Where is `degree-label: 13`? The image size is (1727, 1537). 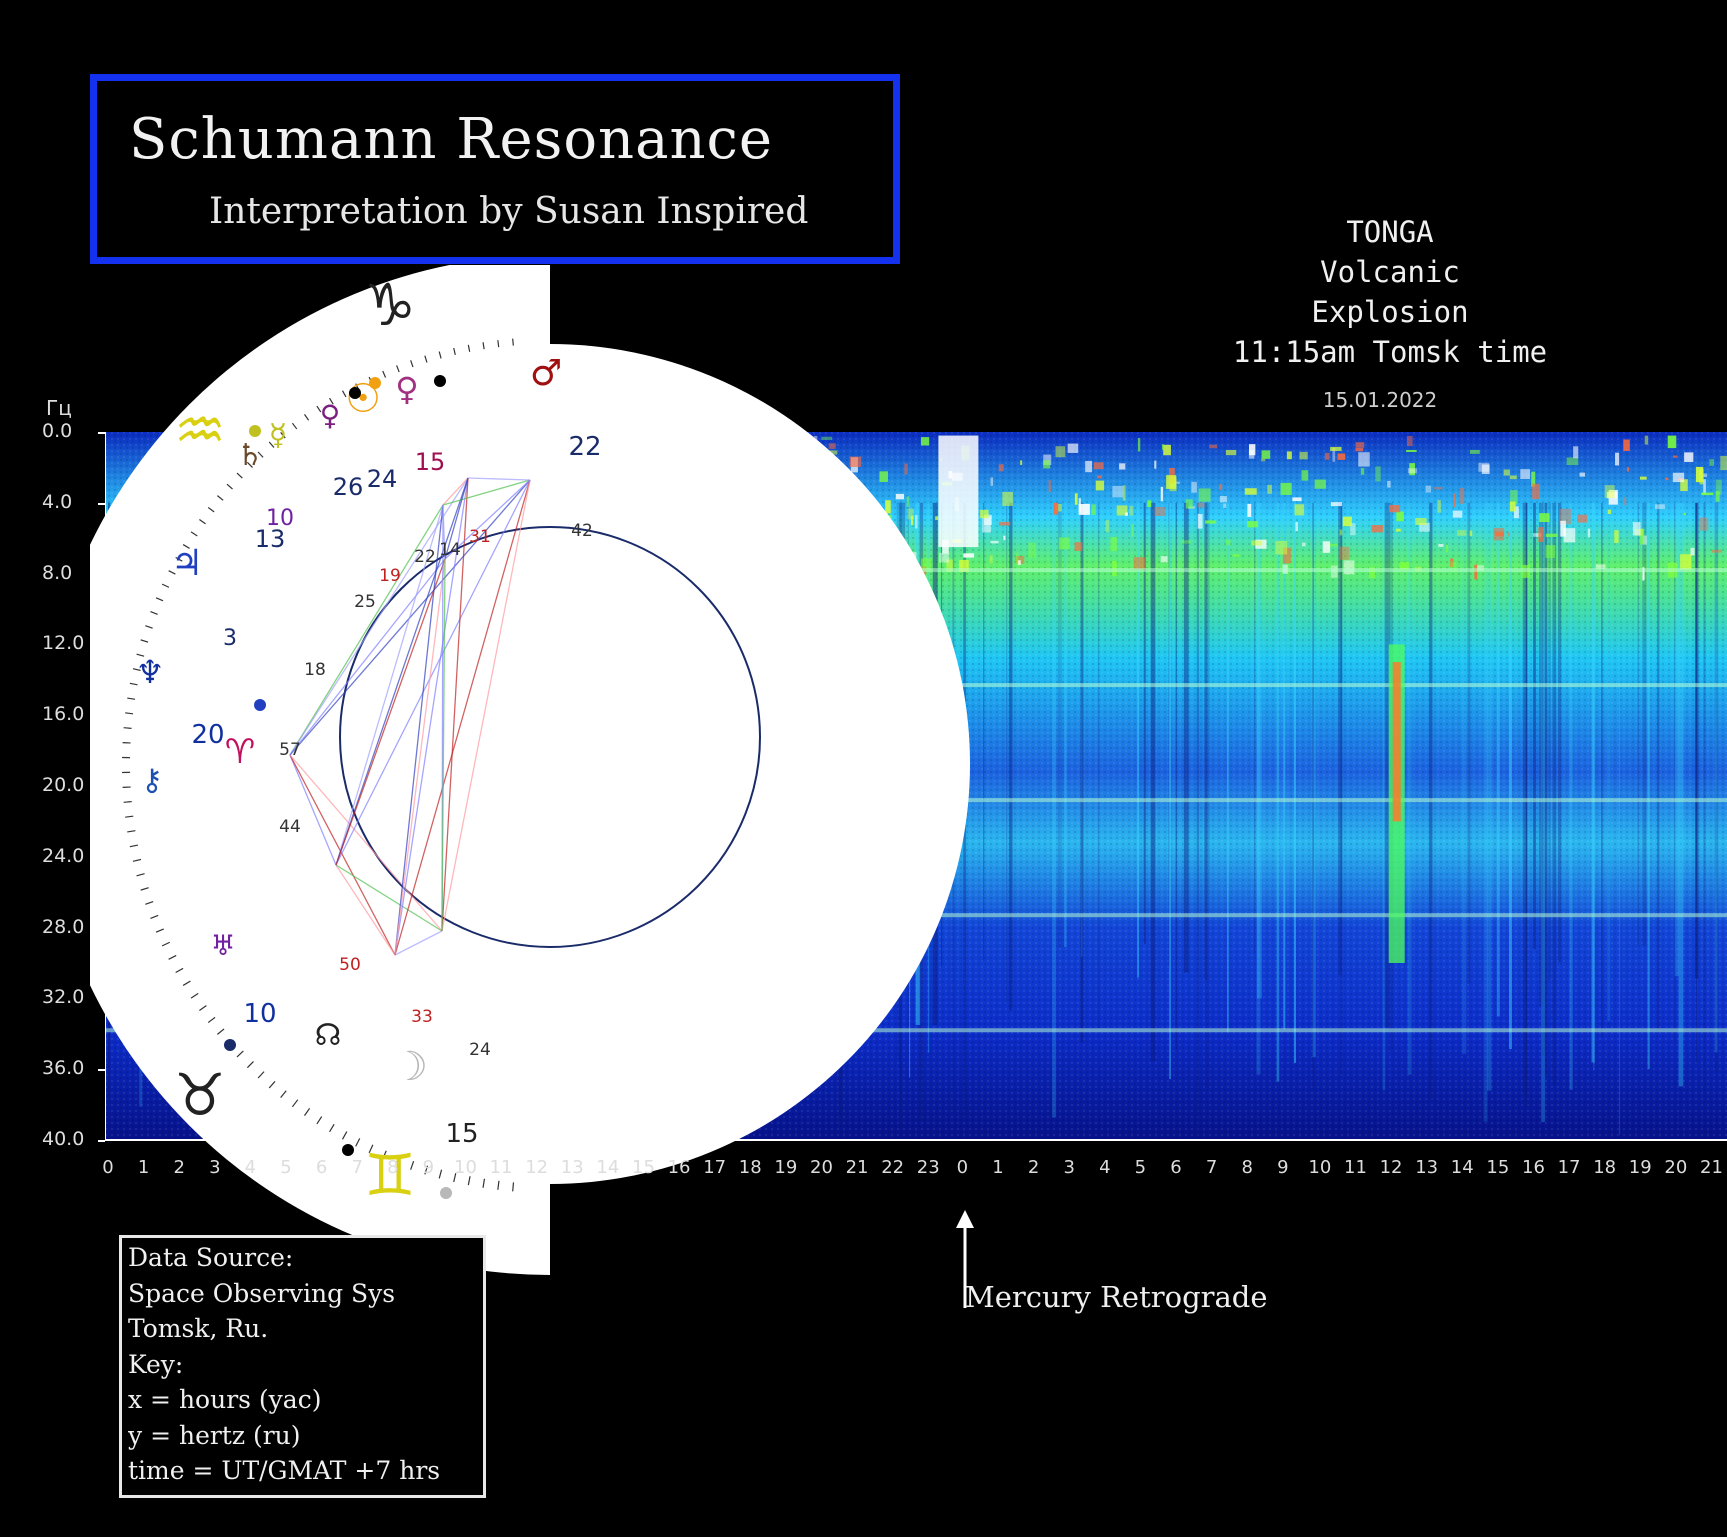
degree-label: 13 is located at coordinates (270, 539).